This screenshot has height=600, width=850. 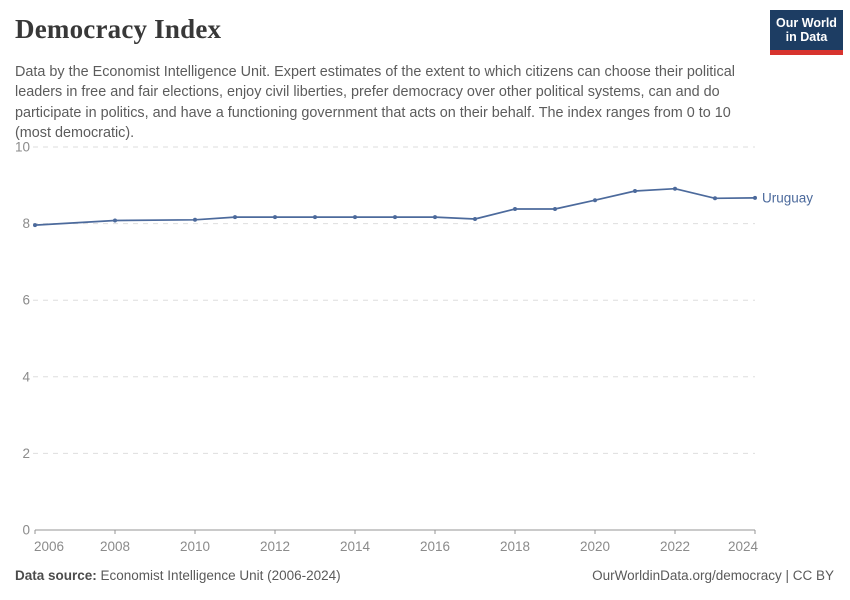 I want to click on data-point-uruguay-2006, so click(x=35, y=225).